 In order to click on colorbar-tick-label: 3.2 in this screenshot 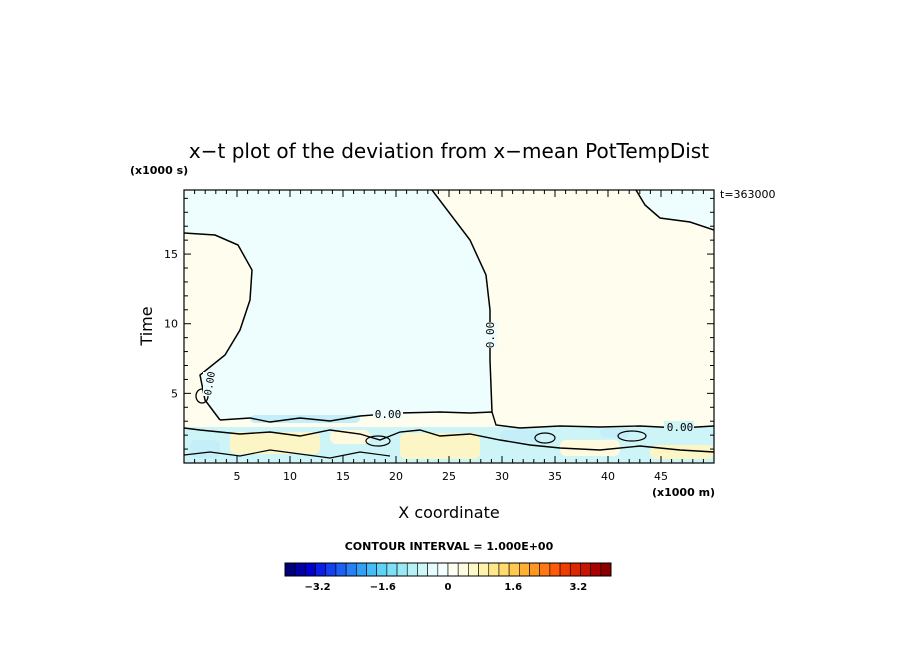, I will do `click(579, 587)`.